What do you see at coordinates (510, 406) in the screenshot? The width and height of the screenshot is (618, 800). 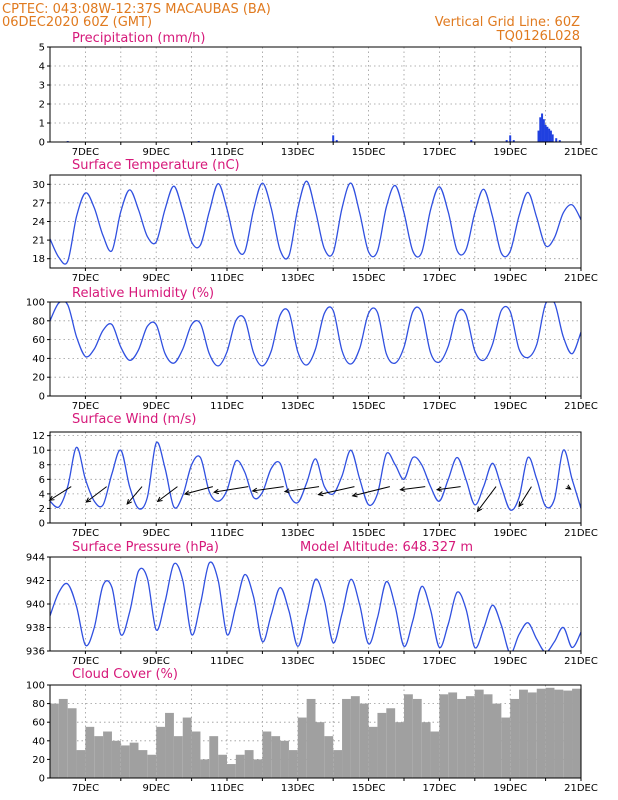 I see `rh-date-label: 19DEC` at bounding box center [510, 406].